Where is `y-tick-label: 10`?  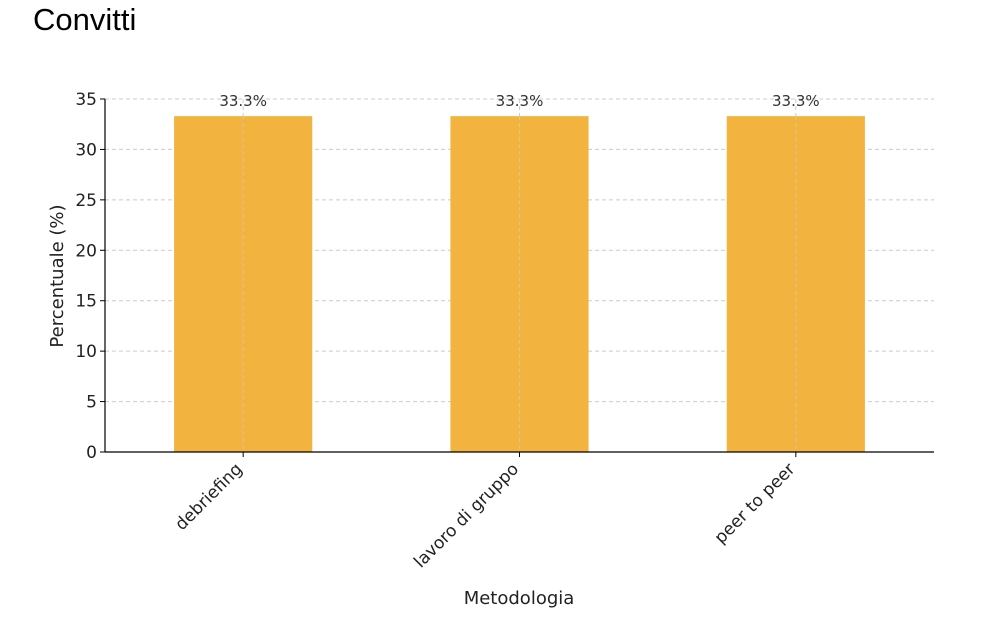
y-tick-label: 10 is located at coordinates (86, 352).